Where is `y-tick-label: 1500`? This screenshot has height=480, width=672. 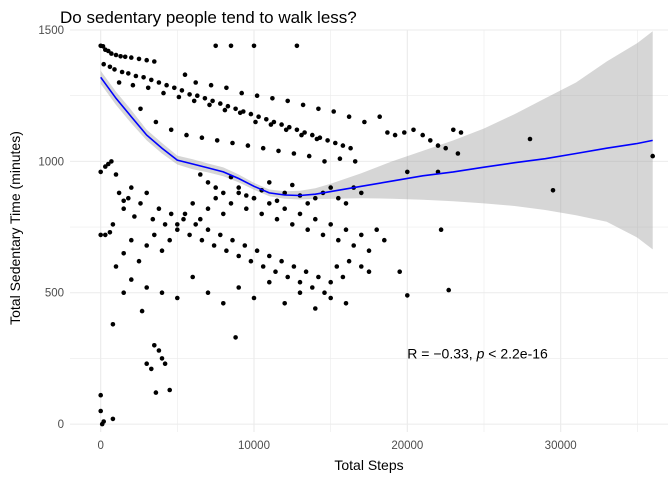
y-tick-label: 1500 is located at coordinates (51, 31).